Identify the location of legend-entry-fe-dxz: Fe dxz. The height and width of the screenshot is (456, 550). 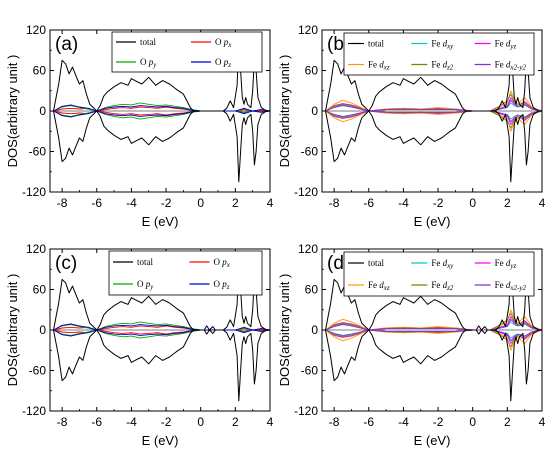
(369, 66).